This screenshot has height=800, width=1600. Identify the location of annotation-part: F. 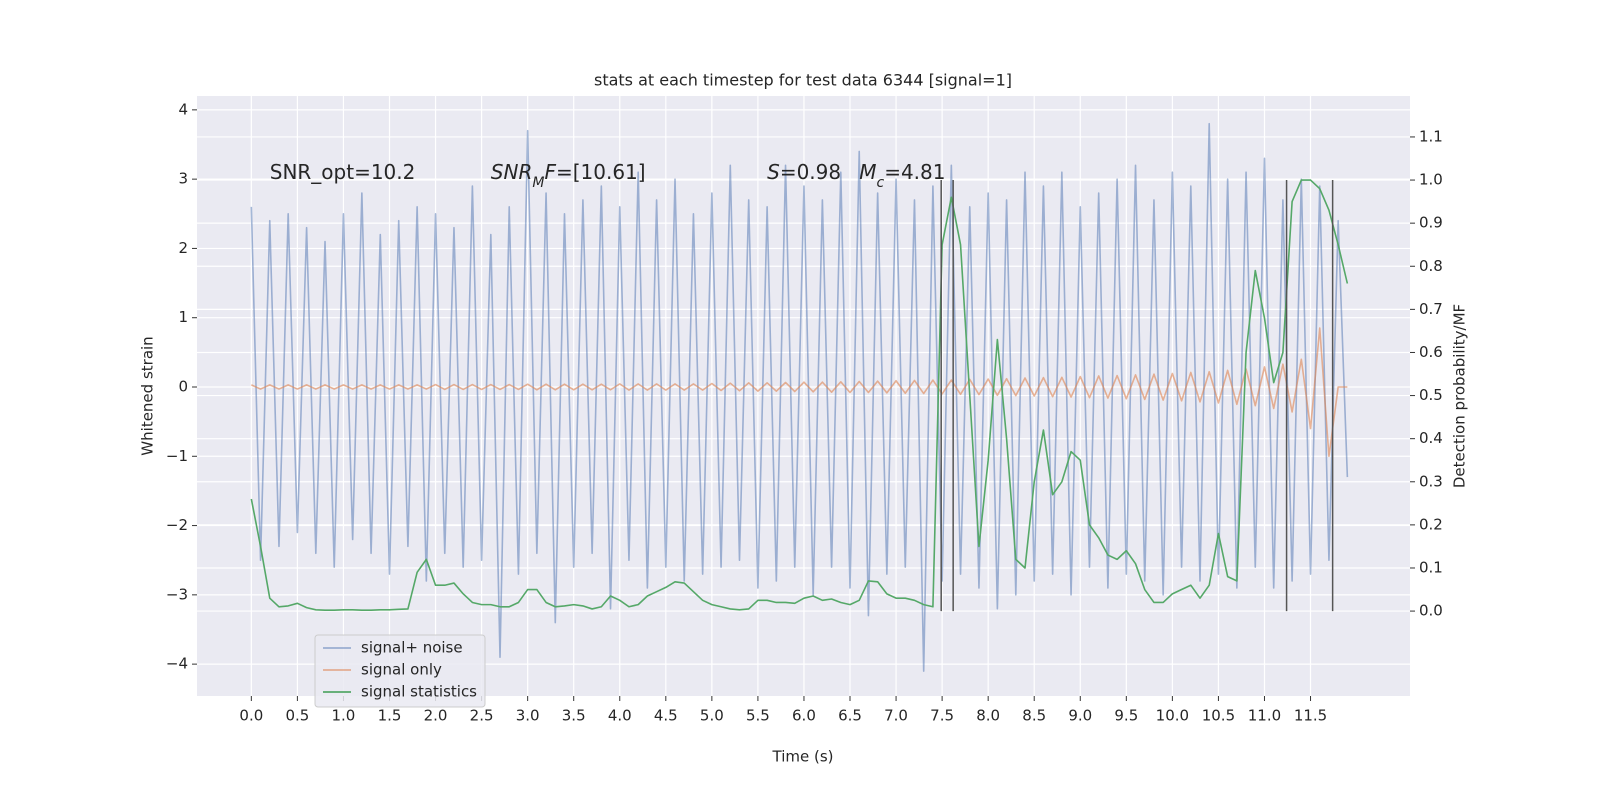
(550, 172).